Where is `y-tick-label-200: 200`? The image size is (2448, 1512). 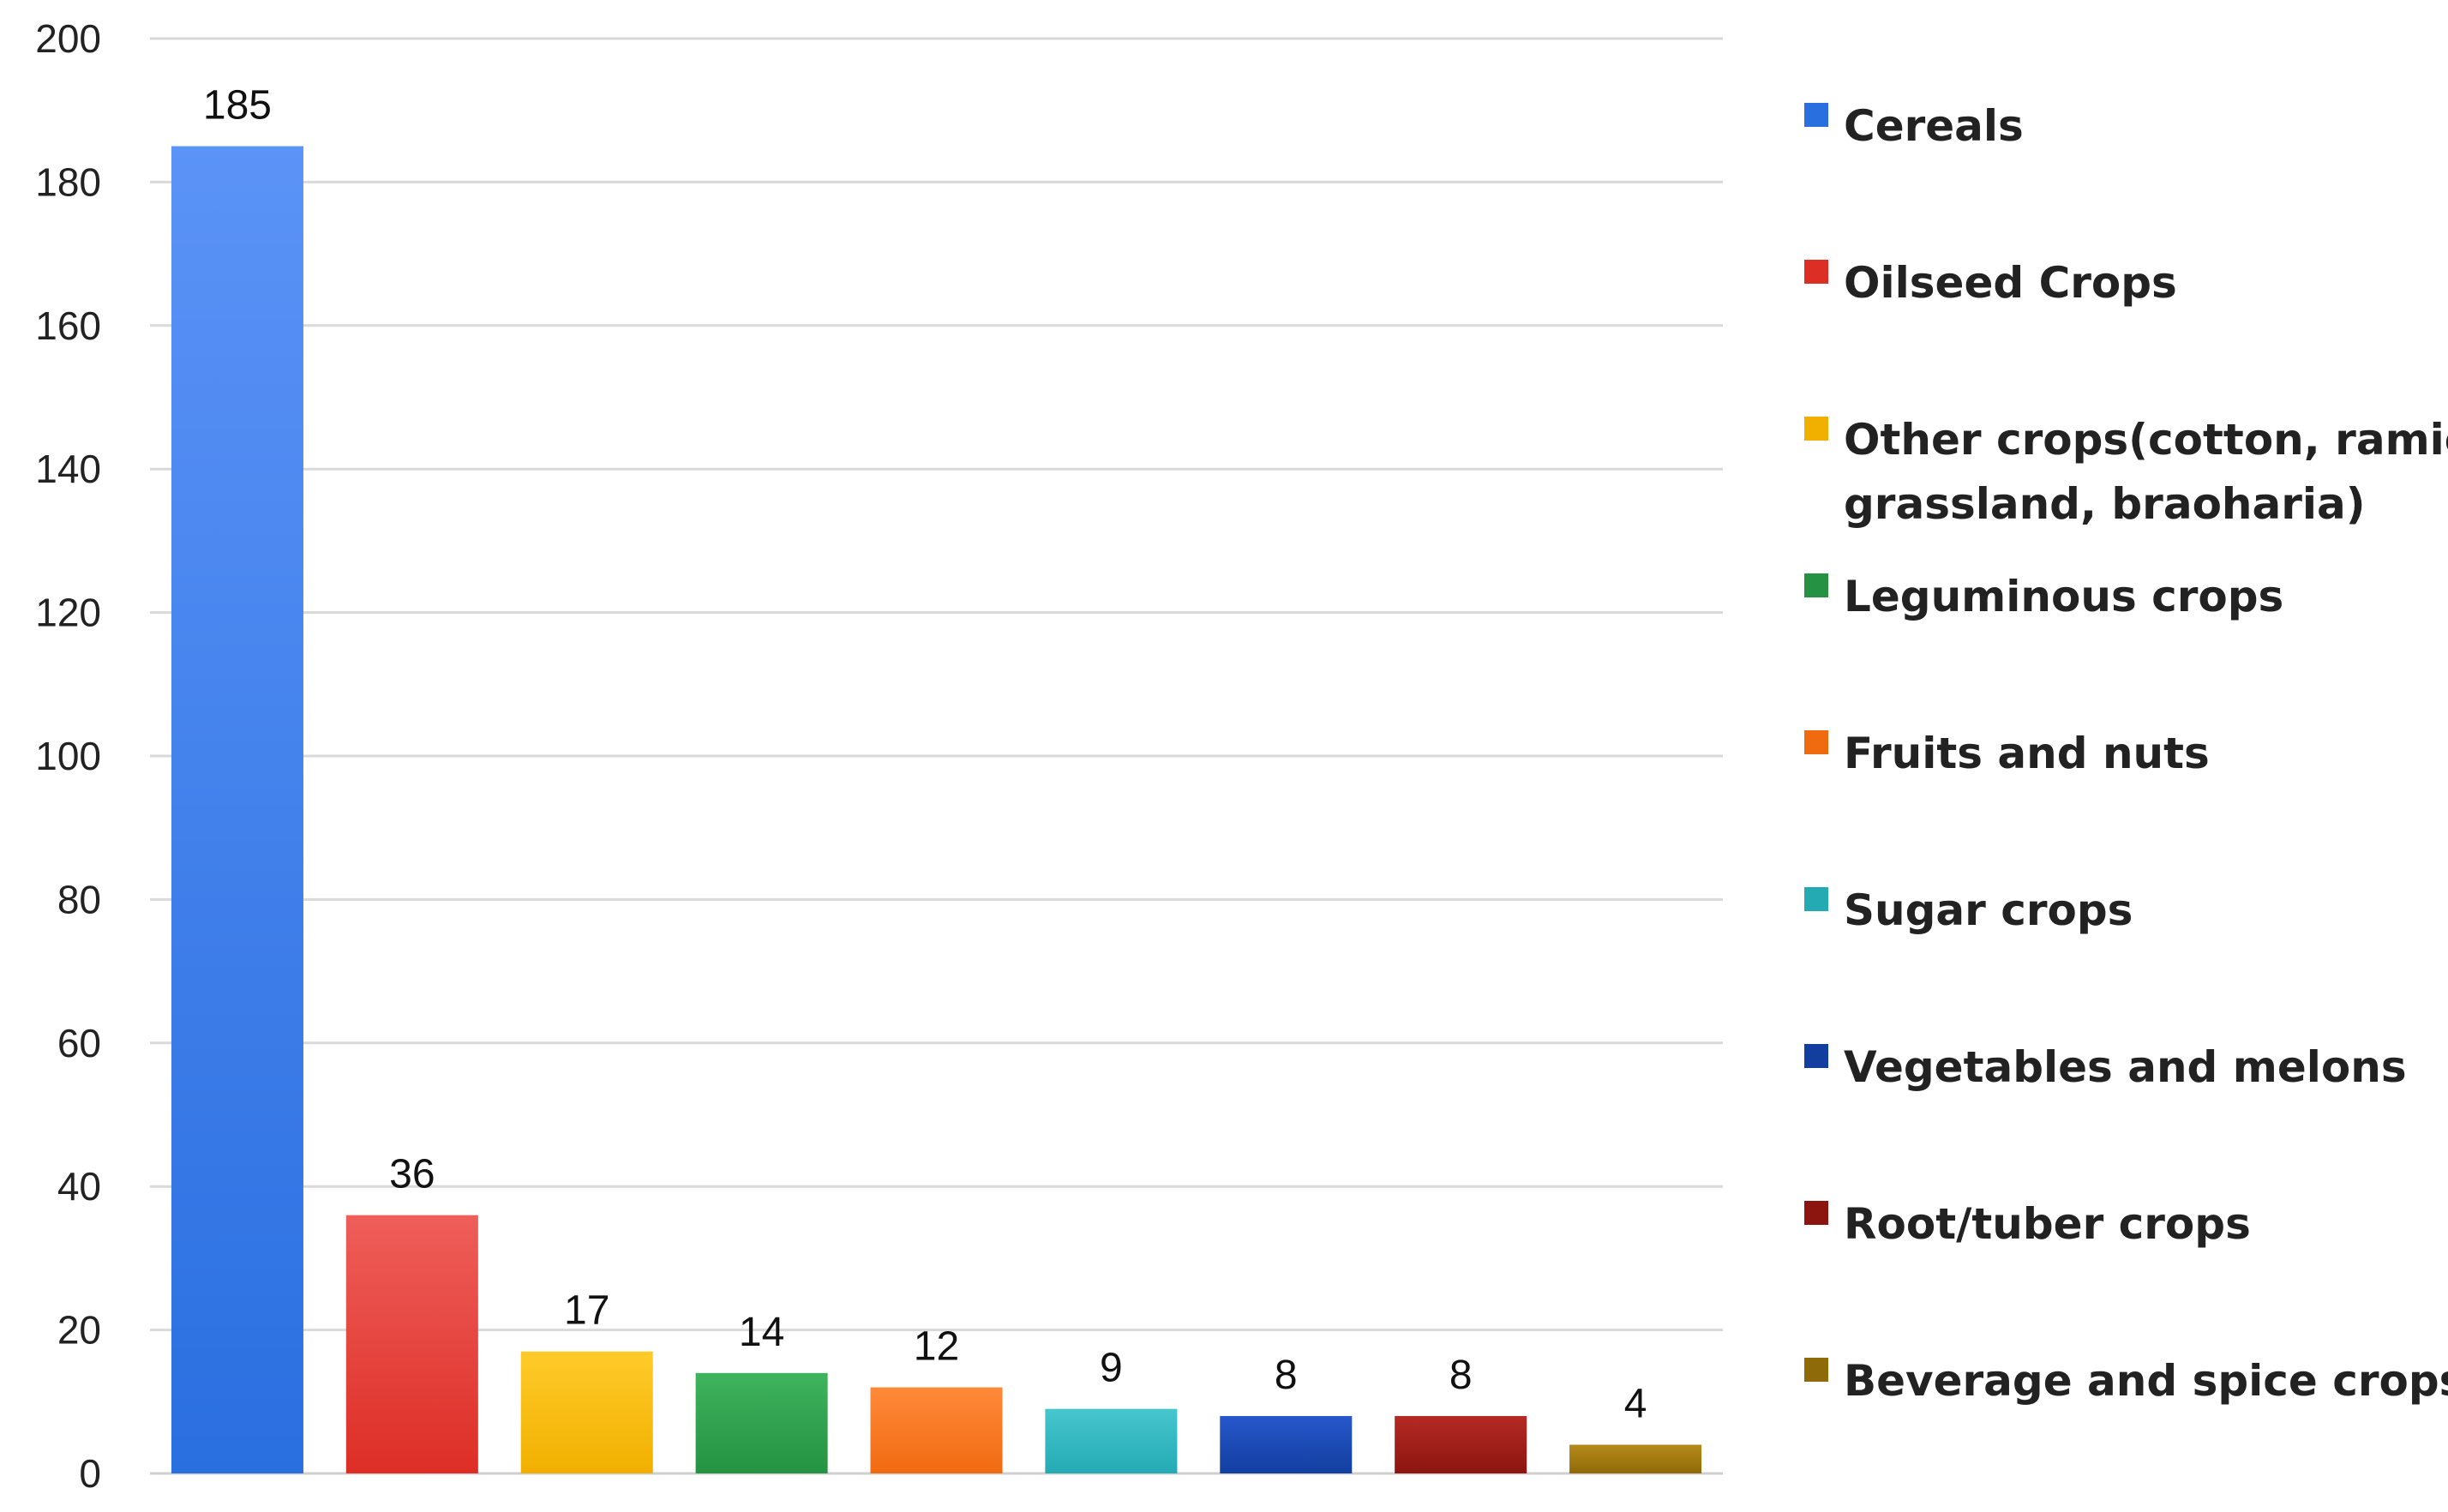 y-tick-label-200: 200 is located at coordinates (68, 38).